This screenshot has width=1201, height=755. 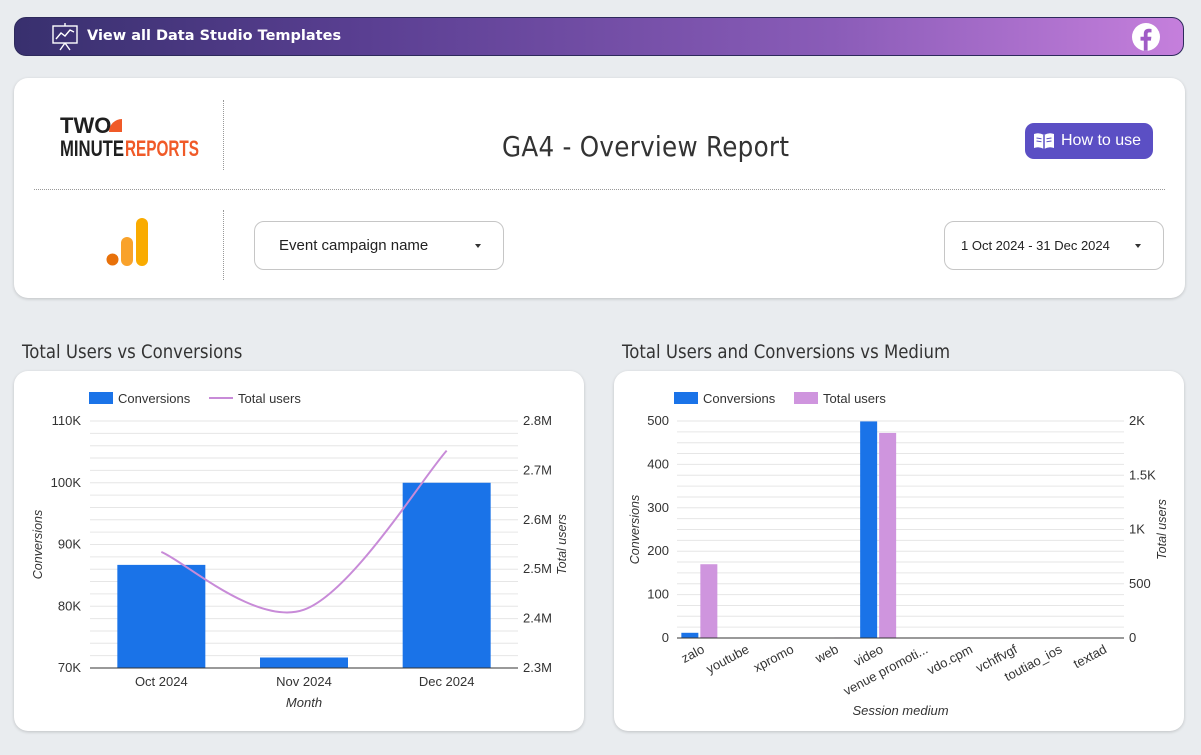 I want to click on x-tick-label: textad, so click(x=1090, y=656).